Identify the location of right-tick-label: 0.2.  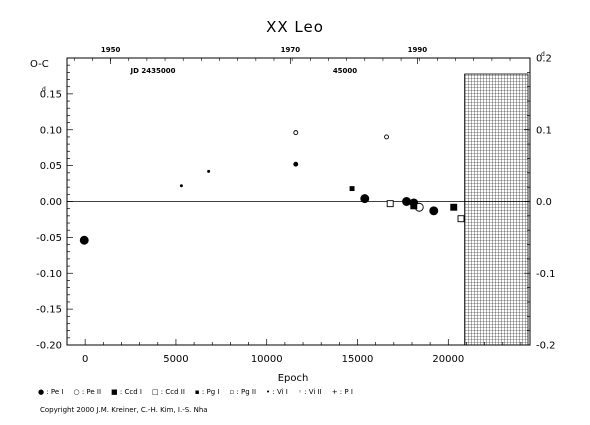
(544, 59).